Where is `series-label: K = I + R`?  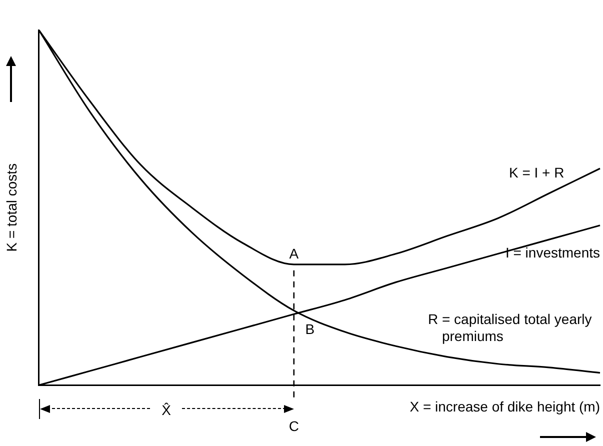 series-label: K = I + R is located at coordinates (536, 172).